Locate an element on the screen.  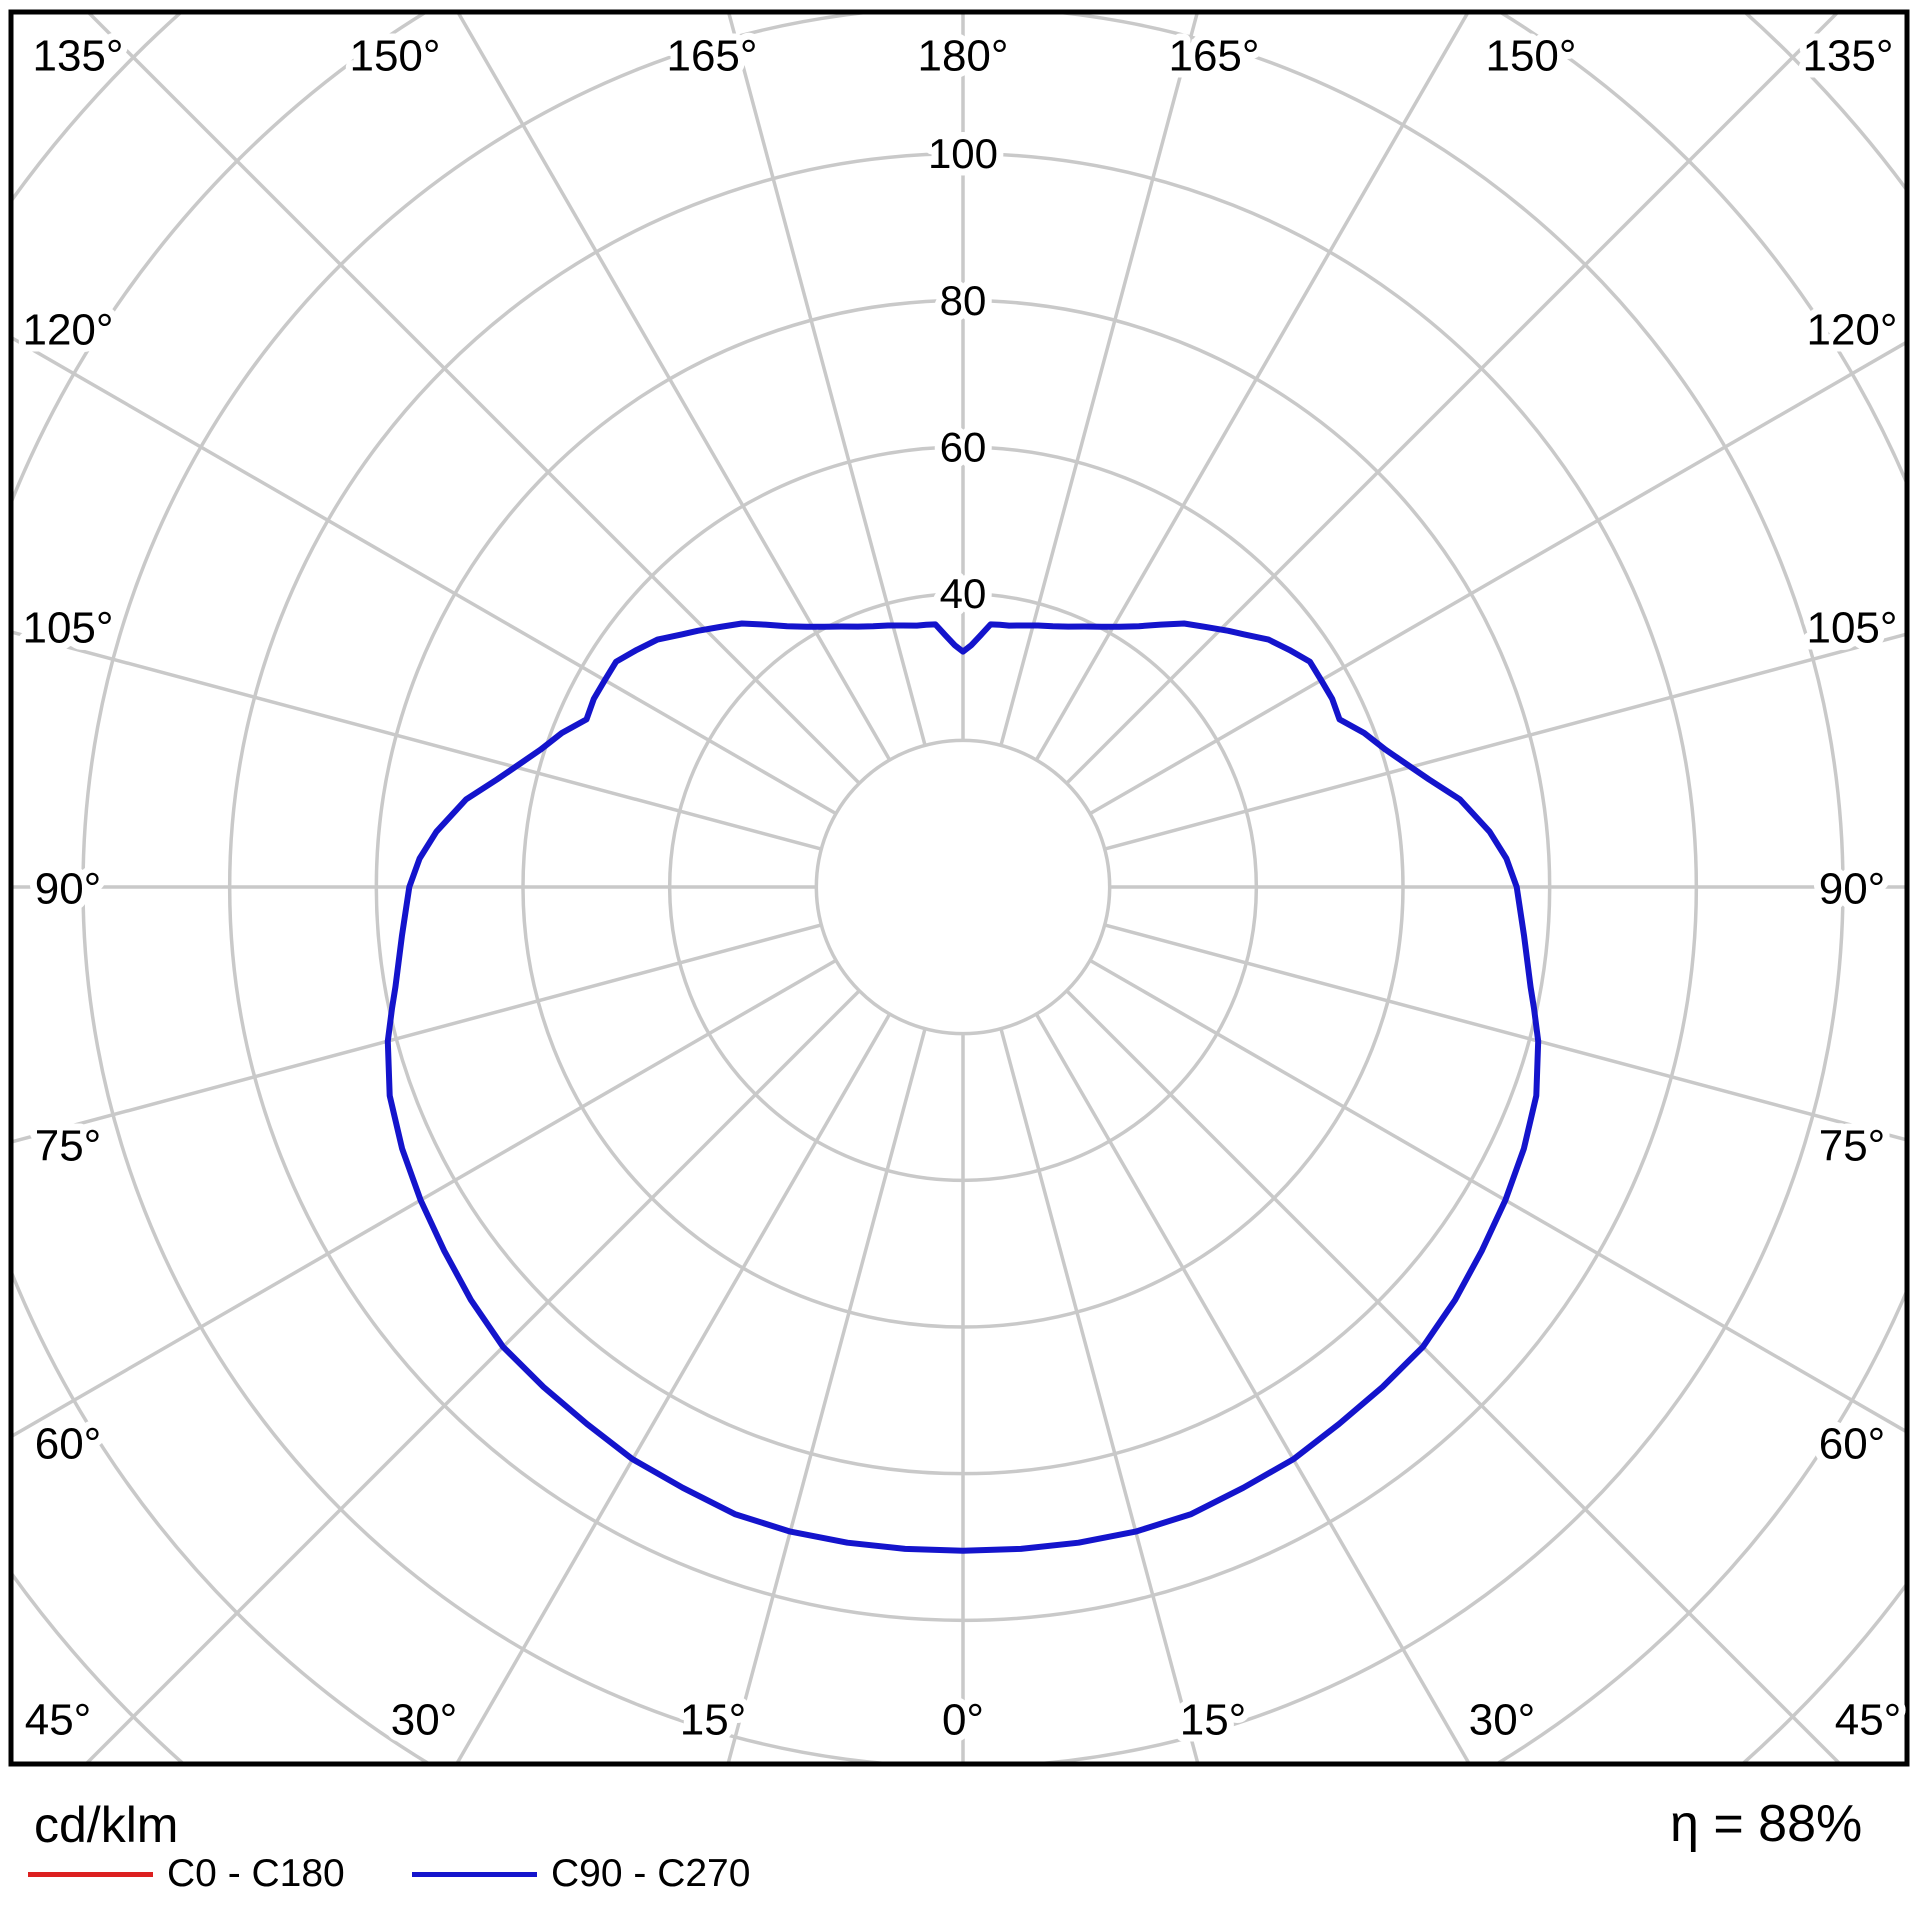
c90-c270-line-swatch is located at coordinates (474, 1874).